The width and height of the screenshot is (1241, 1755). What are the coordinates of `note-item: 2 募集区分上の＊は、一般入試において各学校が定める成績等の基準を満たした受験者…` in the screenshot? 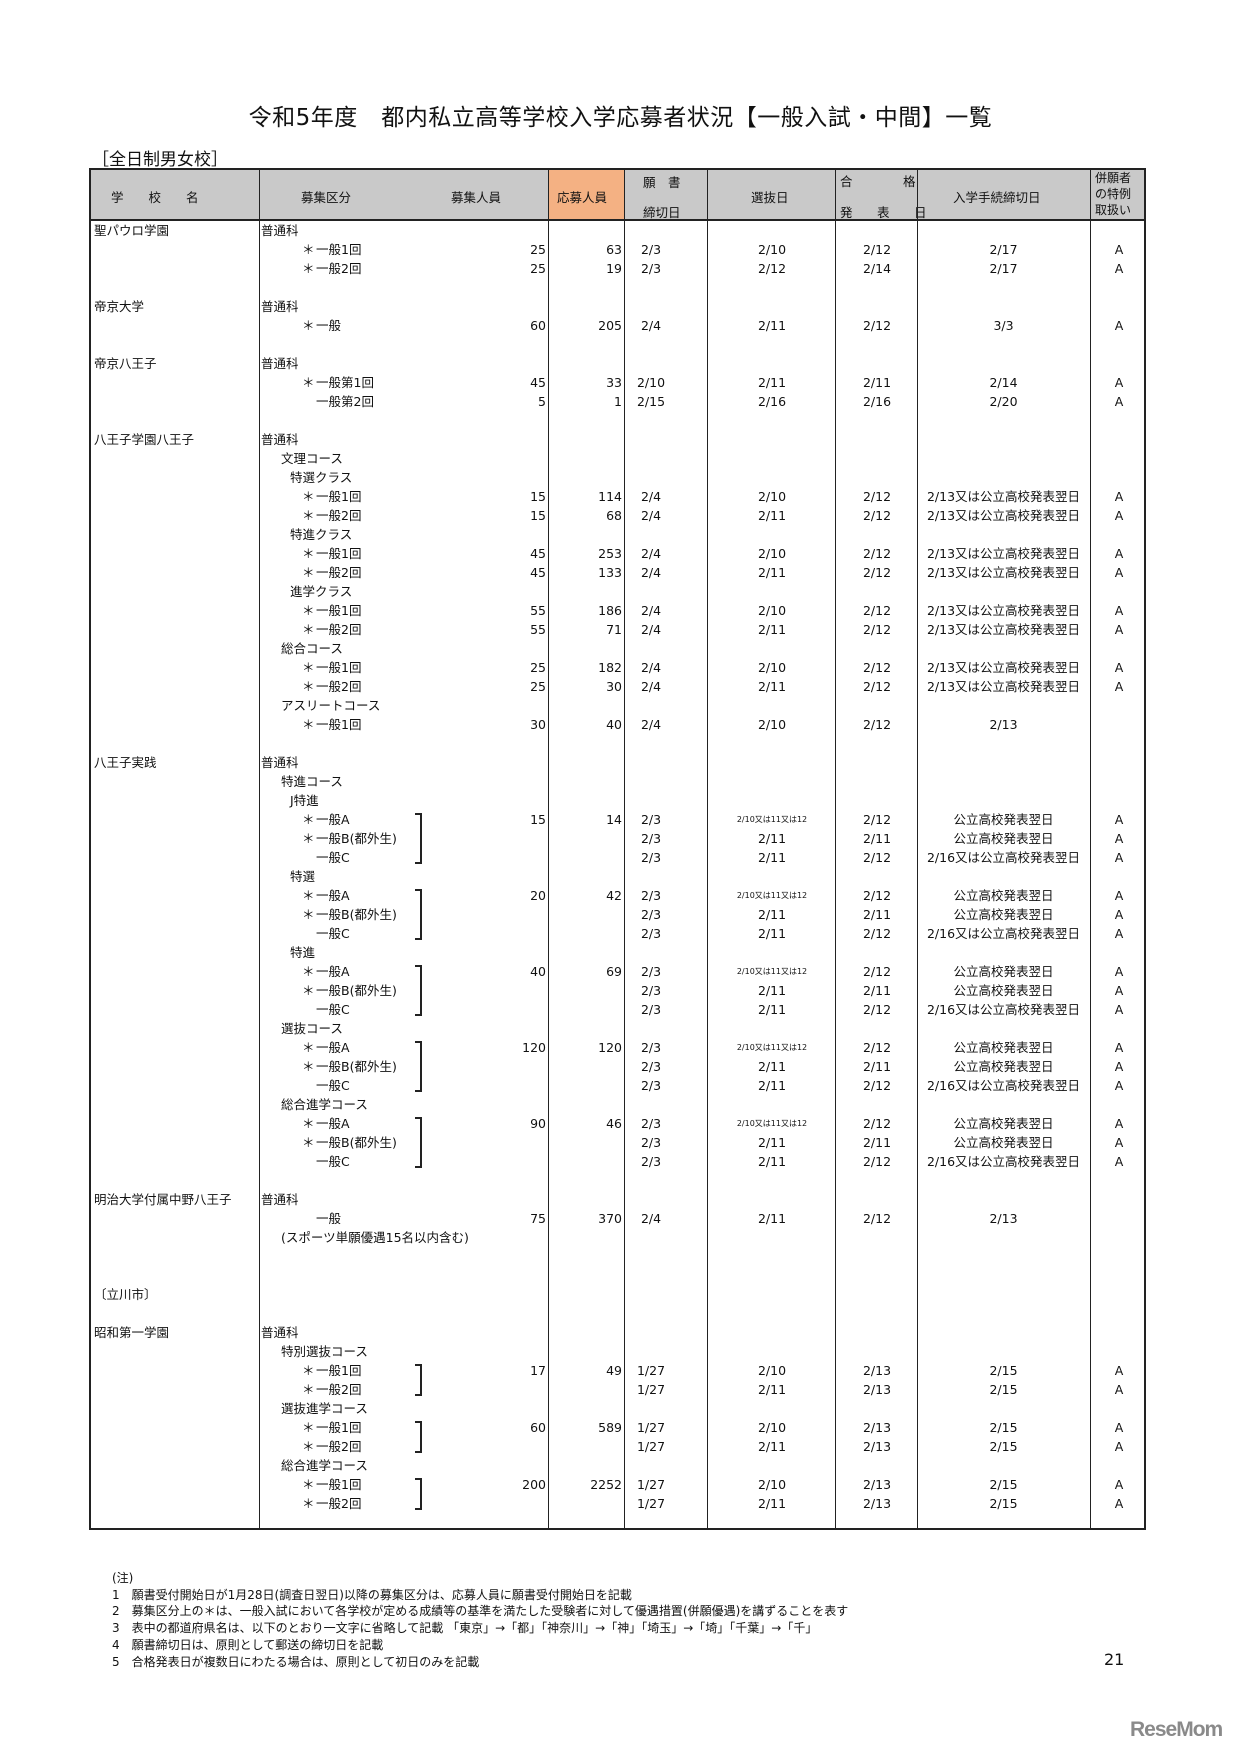 It's located at (480, 1611).